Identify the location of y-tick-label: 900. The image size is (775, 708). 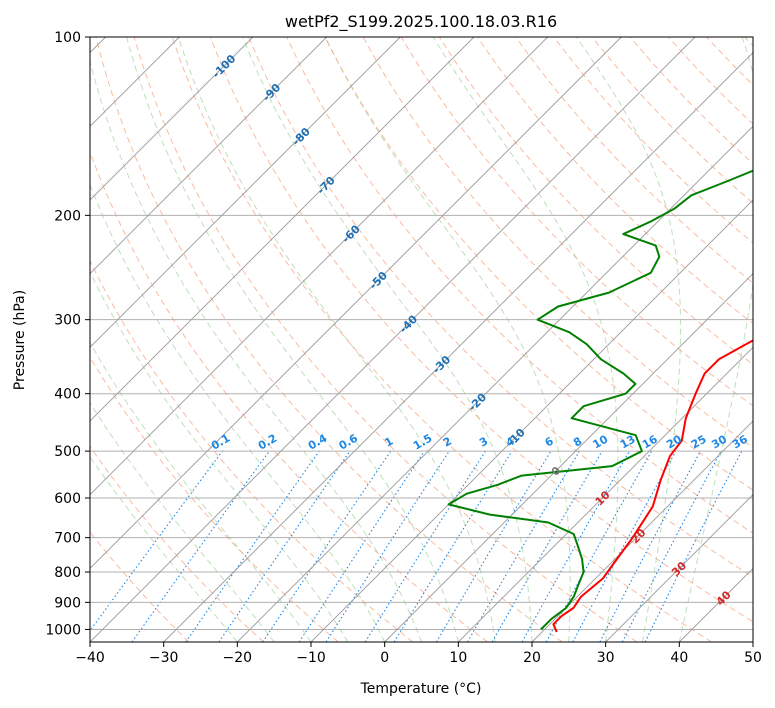
(67, 603).